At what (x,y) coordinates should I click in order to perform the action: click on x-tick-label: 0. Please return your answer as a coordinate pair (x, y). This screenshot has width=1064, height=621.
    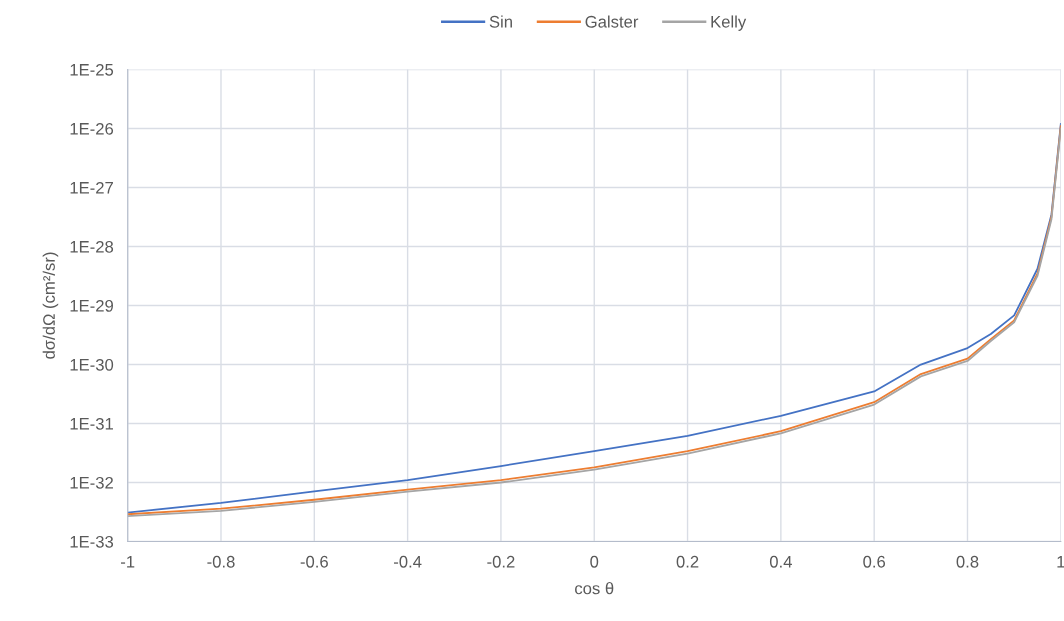
    Looking at the image, I should click on (594, 561).